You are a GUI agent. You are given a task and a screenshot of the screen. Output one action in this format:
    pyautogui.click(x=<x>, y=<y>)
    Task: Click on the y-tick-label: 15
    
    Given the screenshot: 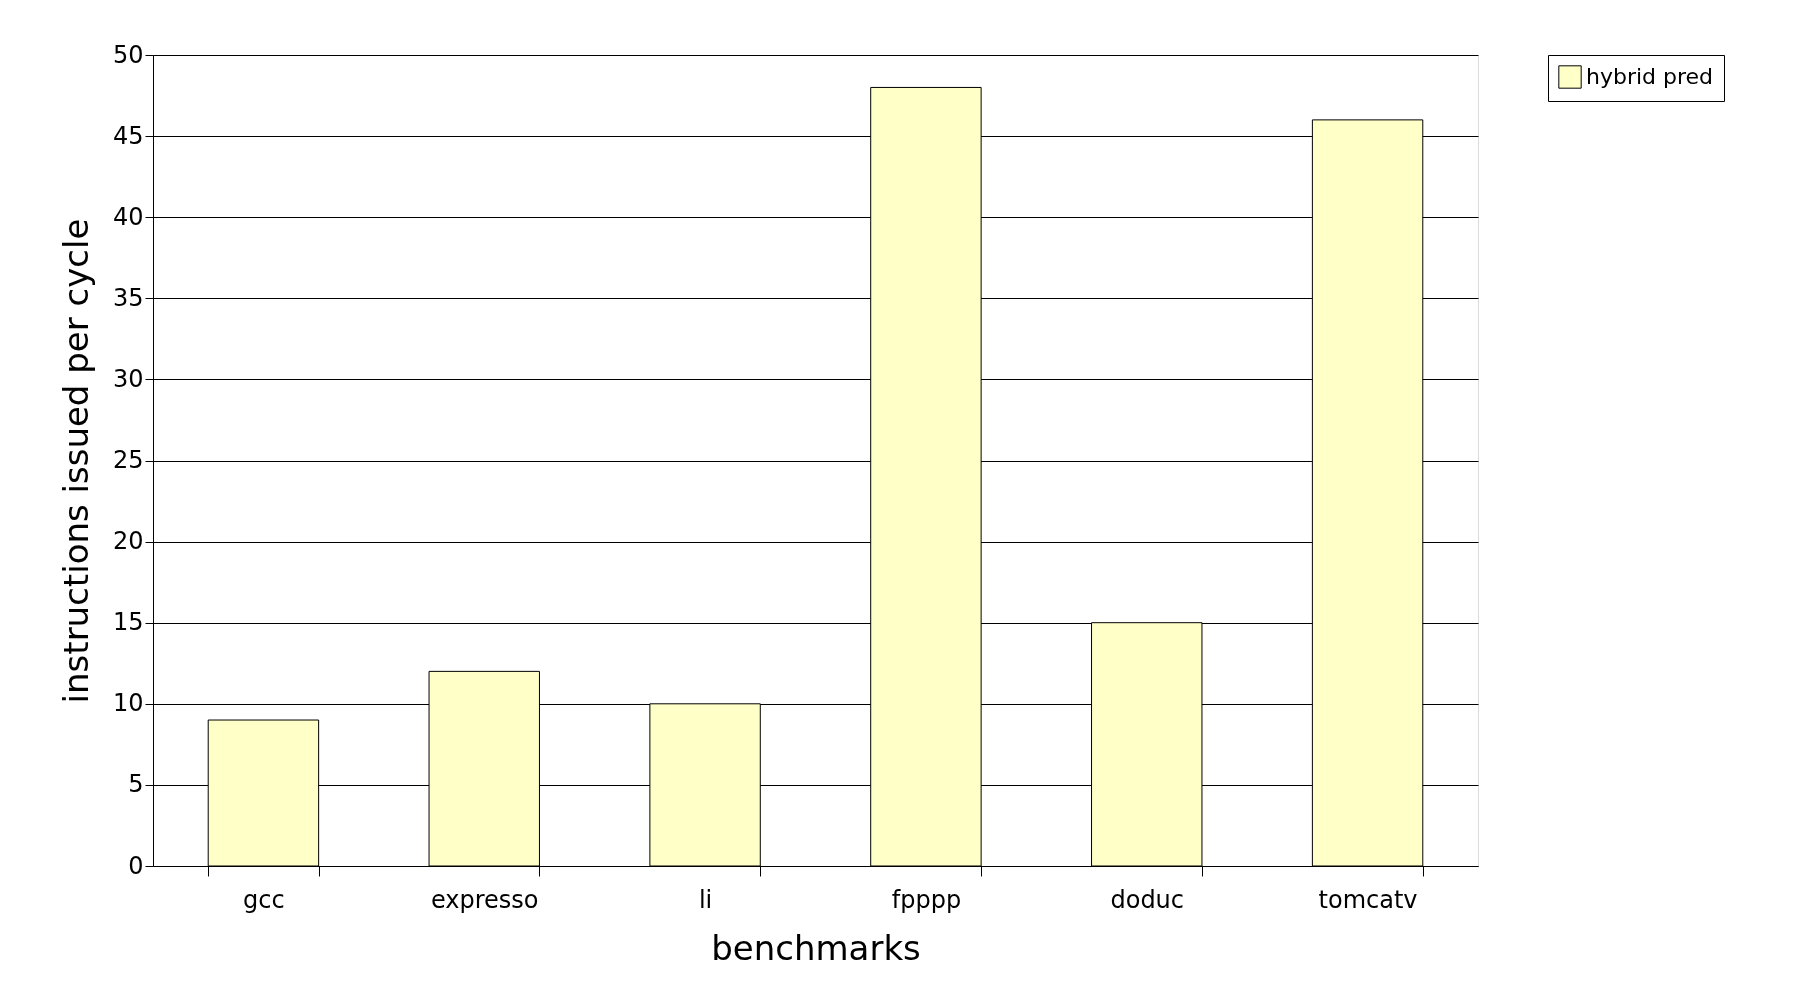 What is the action you would take?
    pyautogui.click(x=128, y=622)
    